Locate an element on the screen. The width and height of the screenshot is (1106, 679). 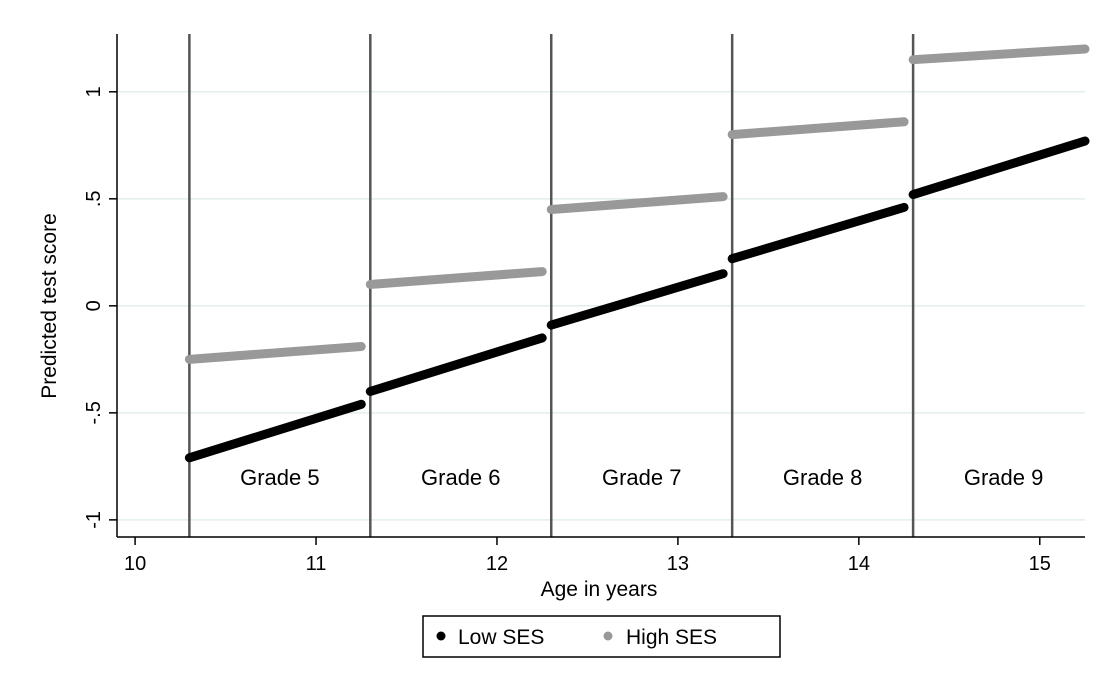
y-tick-label-2: 0 is located at coordinates (94, 305).